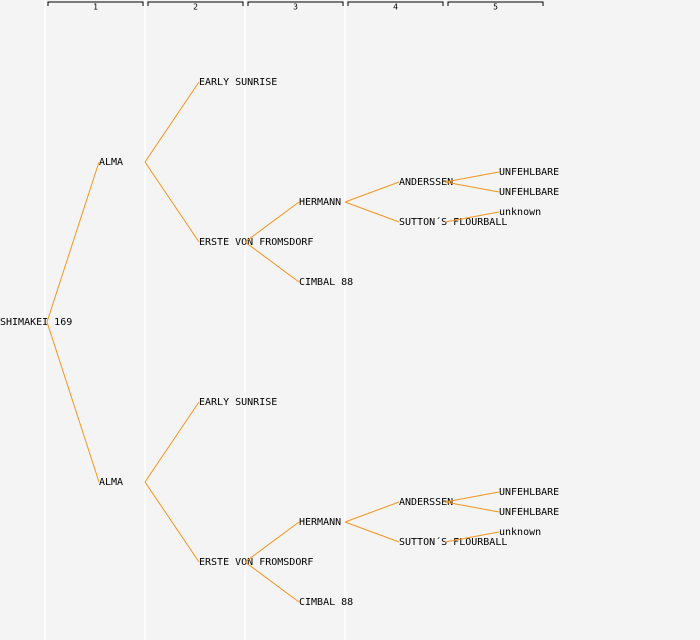  Describe the element at coordinates (495, 7) in the screenshot. I see `column-header: 5` at that location.